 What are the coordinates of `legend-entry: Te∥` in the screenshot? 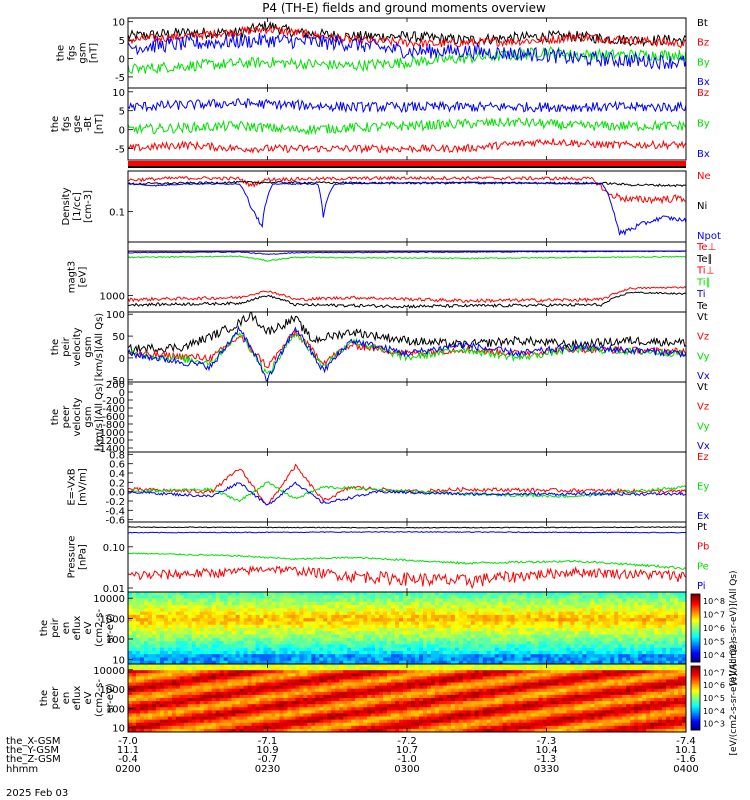 It's located at (704, 259).